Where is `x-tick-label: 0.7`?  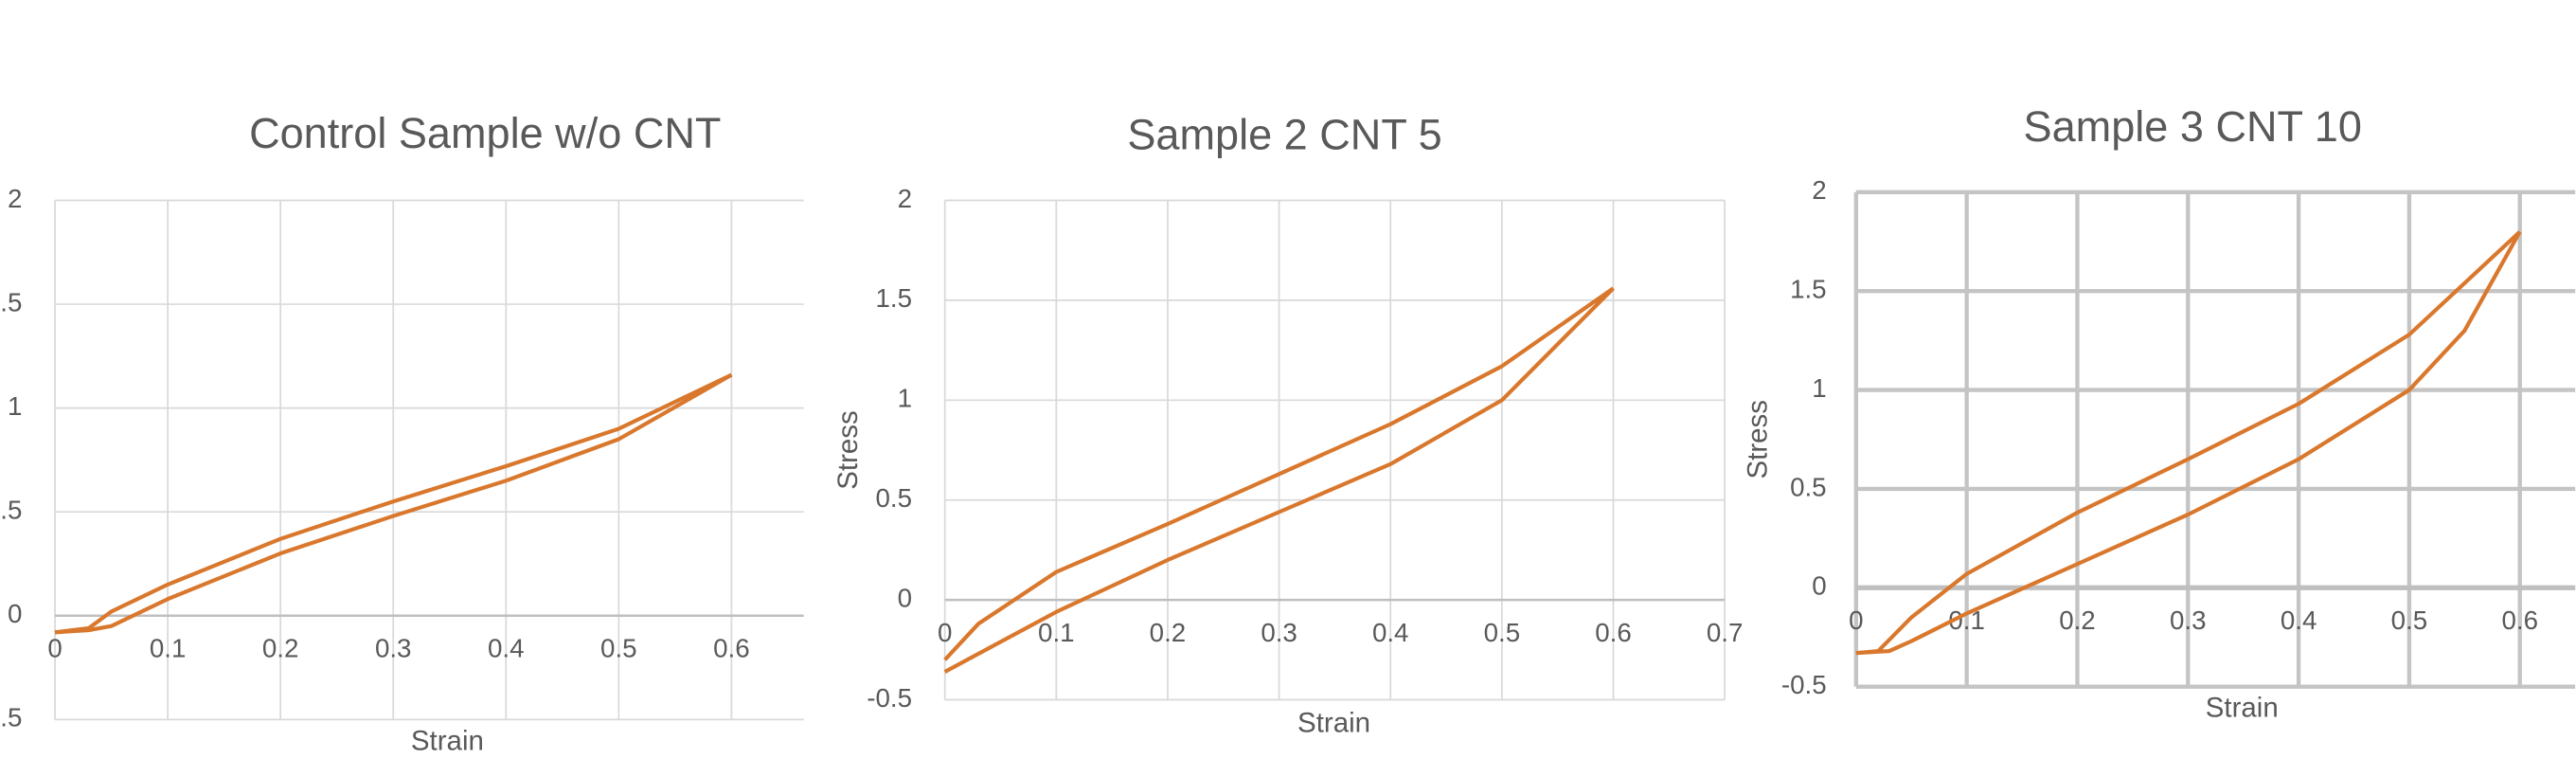
x-tick-label: 0.7 is located at coordinates (1725, 632).